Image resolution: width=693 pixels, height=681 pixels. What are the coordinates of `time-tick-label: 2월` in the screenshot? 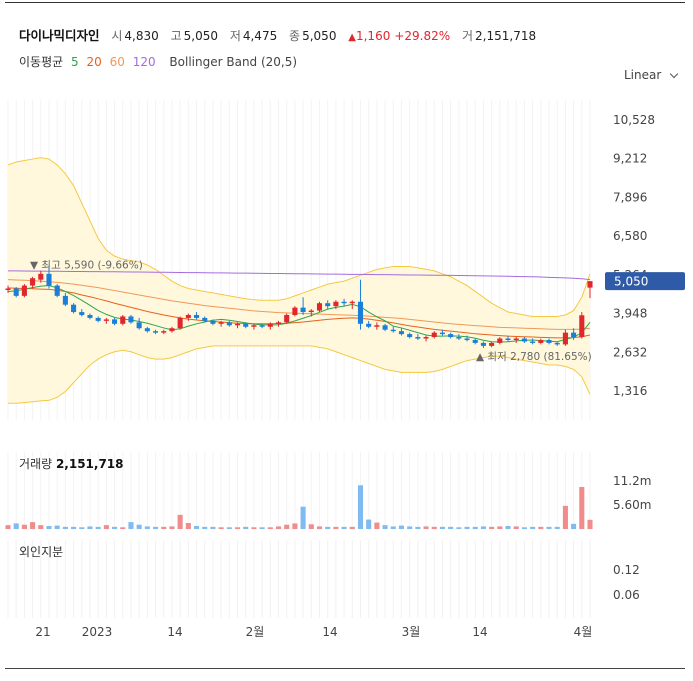 It's located at (255, 632).